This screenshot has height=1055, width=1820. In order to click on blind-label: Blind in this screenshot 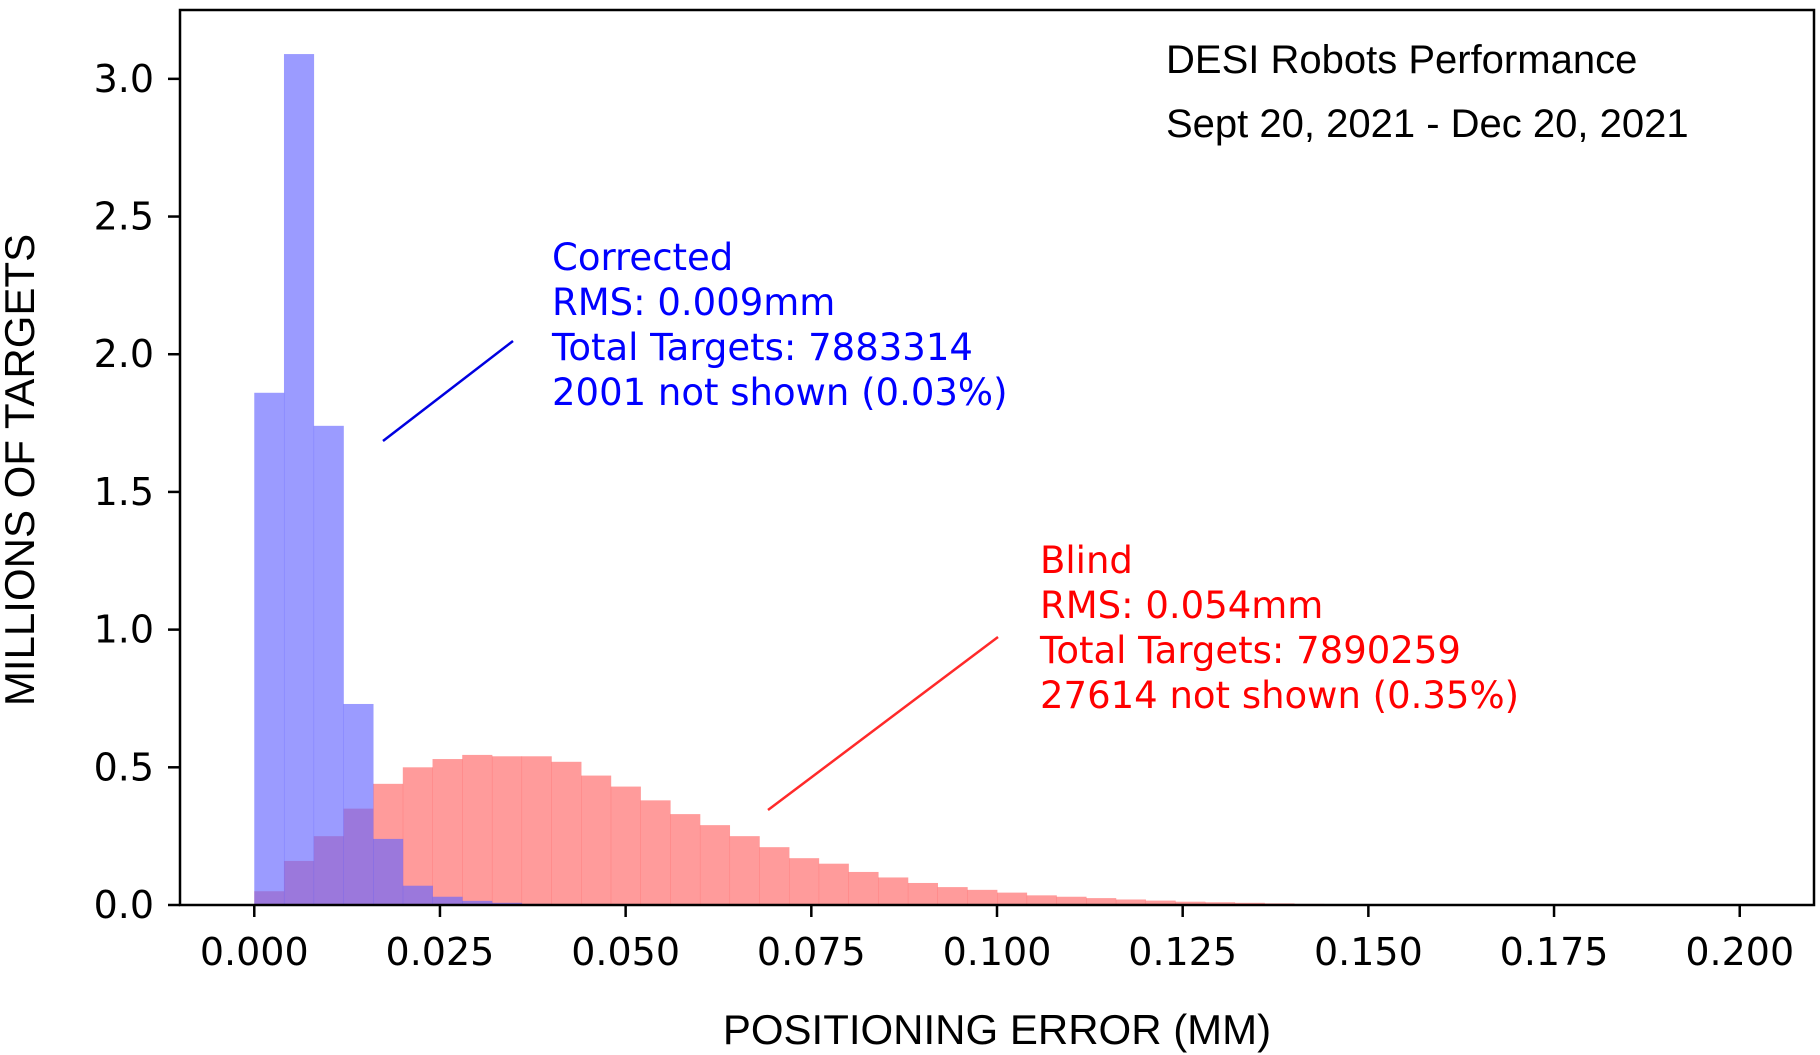, I will do `click(1086, 560)`.